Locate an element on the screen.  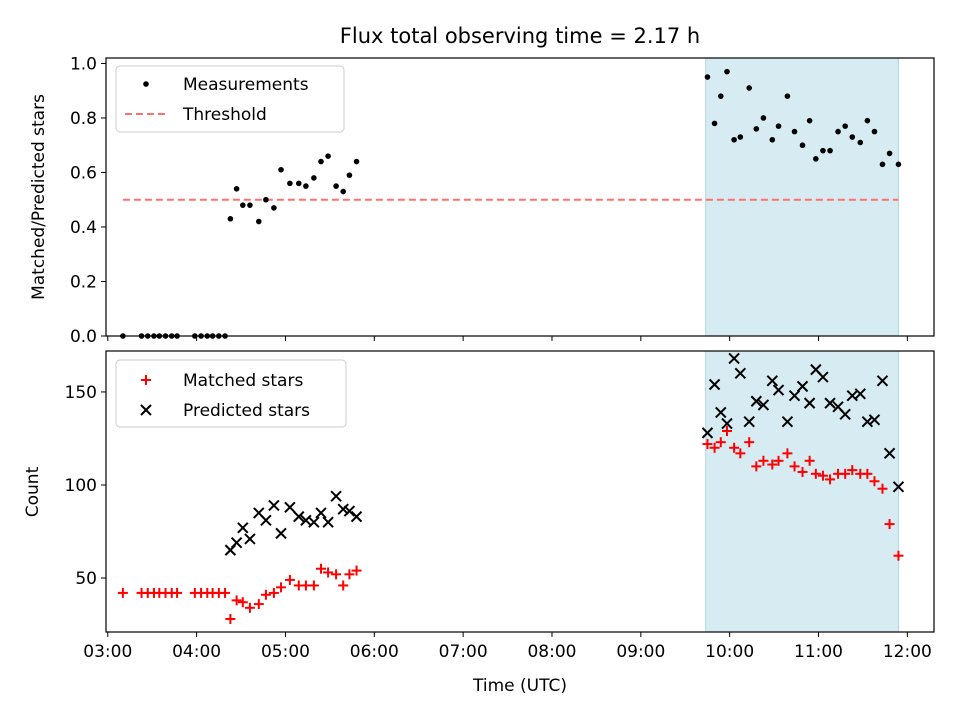
x-tick-label: 04:00 is located at coordinates (196, 652).